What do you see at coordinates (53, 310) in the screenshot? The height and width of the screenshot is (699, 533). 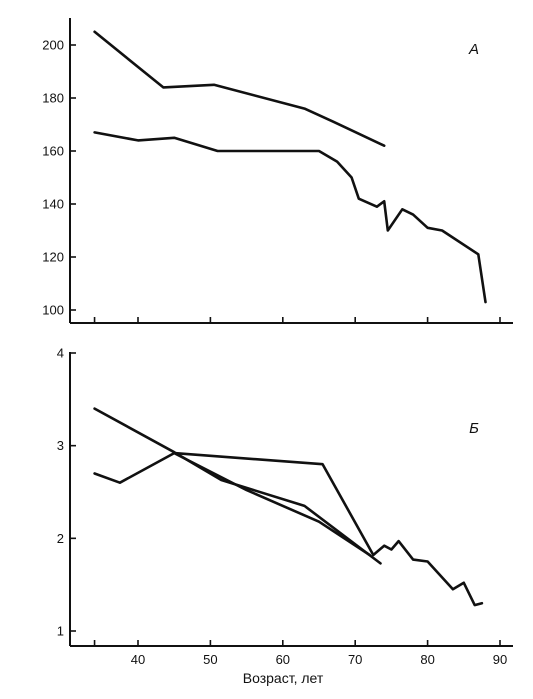 I see `y-tick-label: 100` at bounding box center [53, 310].